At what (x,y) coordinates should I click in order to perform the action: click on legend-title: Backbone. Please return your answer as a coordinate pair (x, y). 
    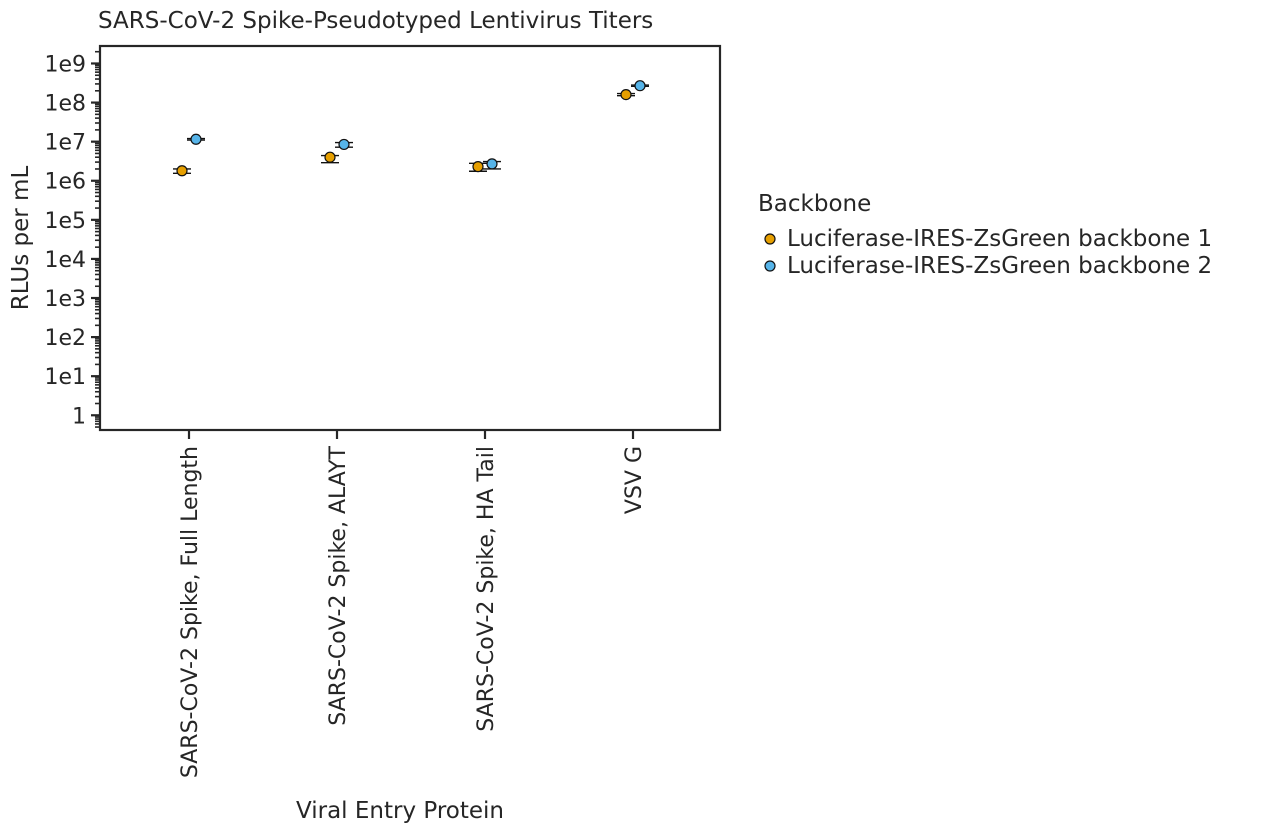
    Looking at the image, I should click on (814, 204).